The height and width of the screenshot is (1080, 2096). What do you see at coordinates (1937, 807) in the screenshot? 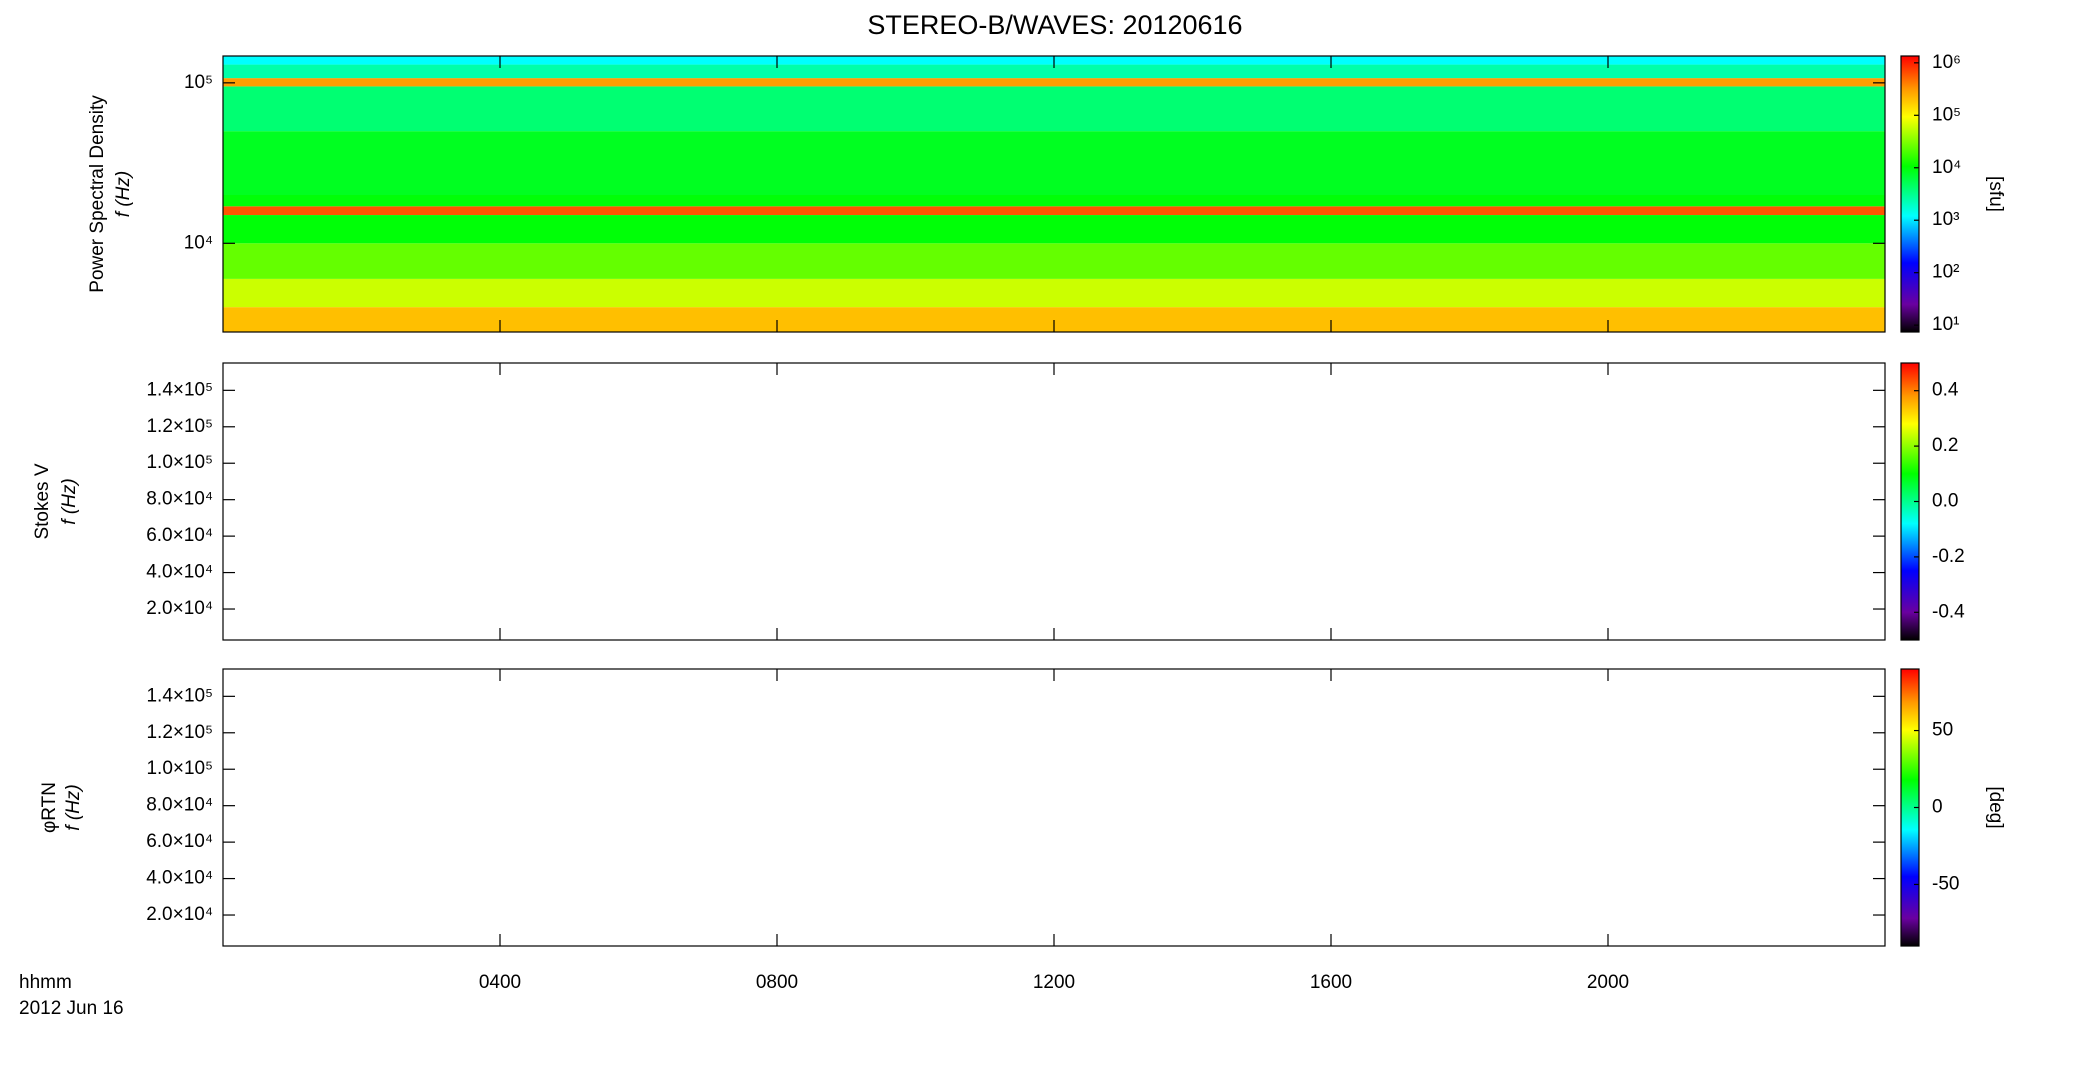
I see `colorbar-tick-label: 0` at bounding box center [1937, 807].